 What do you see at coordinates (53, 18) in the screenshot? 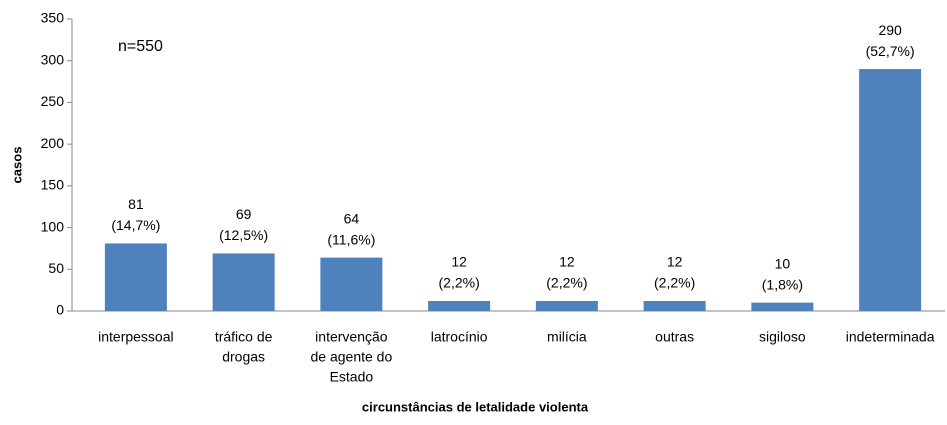
I see `y-tick-label: 350` at bounding box center [53, 18].